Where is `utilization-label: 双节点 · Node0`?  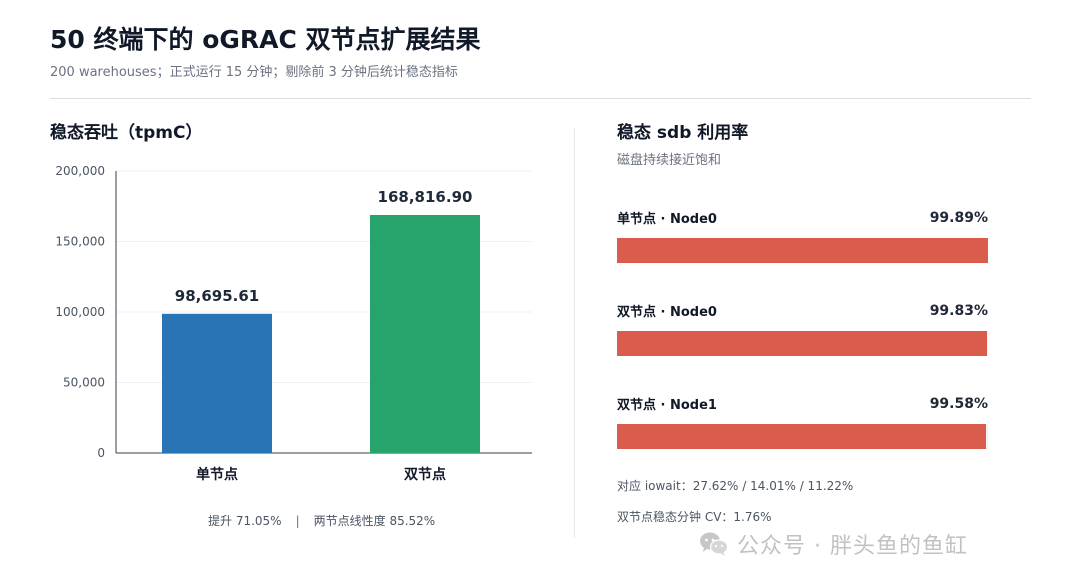
utilization-label: 双节点 · Node0 is located at coordinates (667, 312).